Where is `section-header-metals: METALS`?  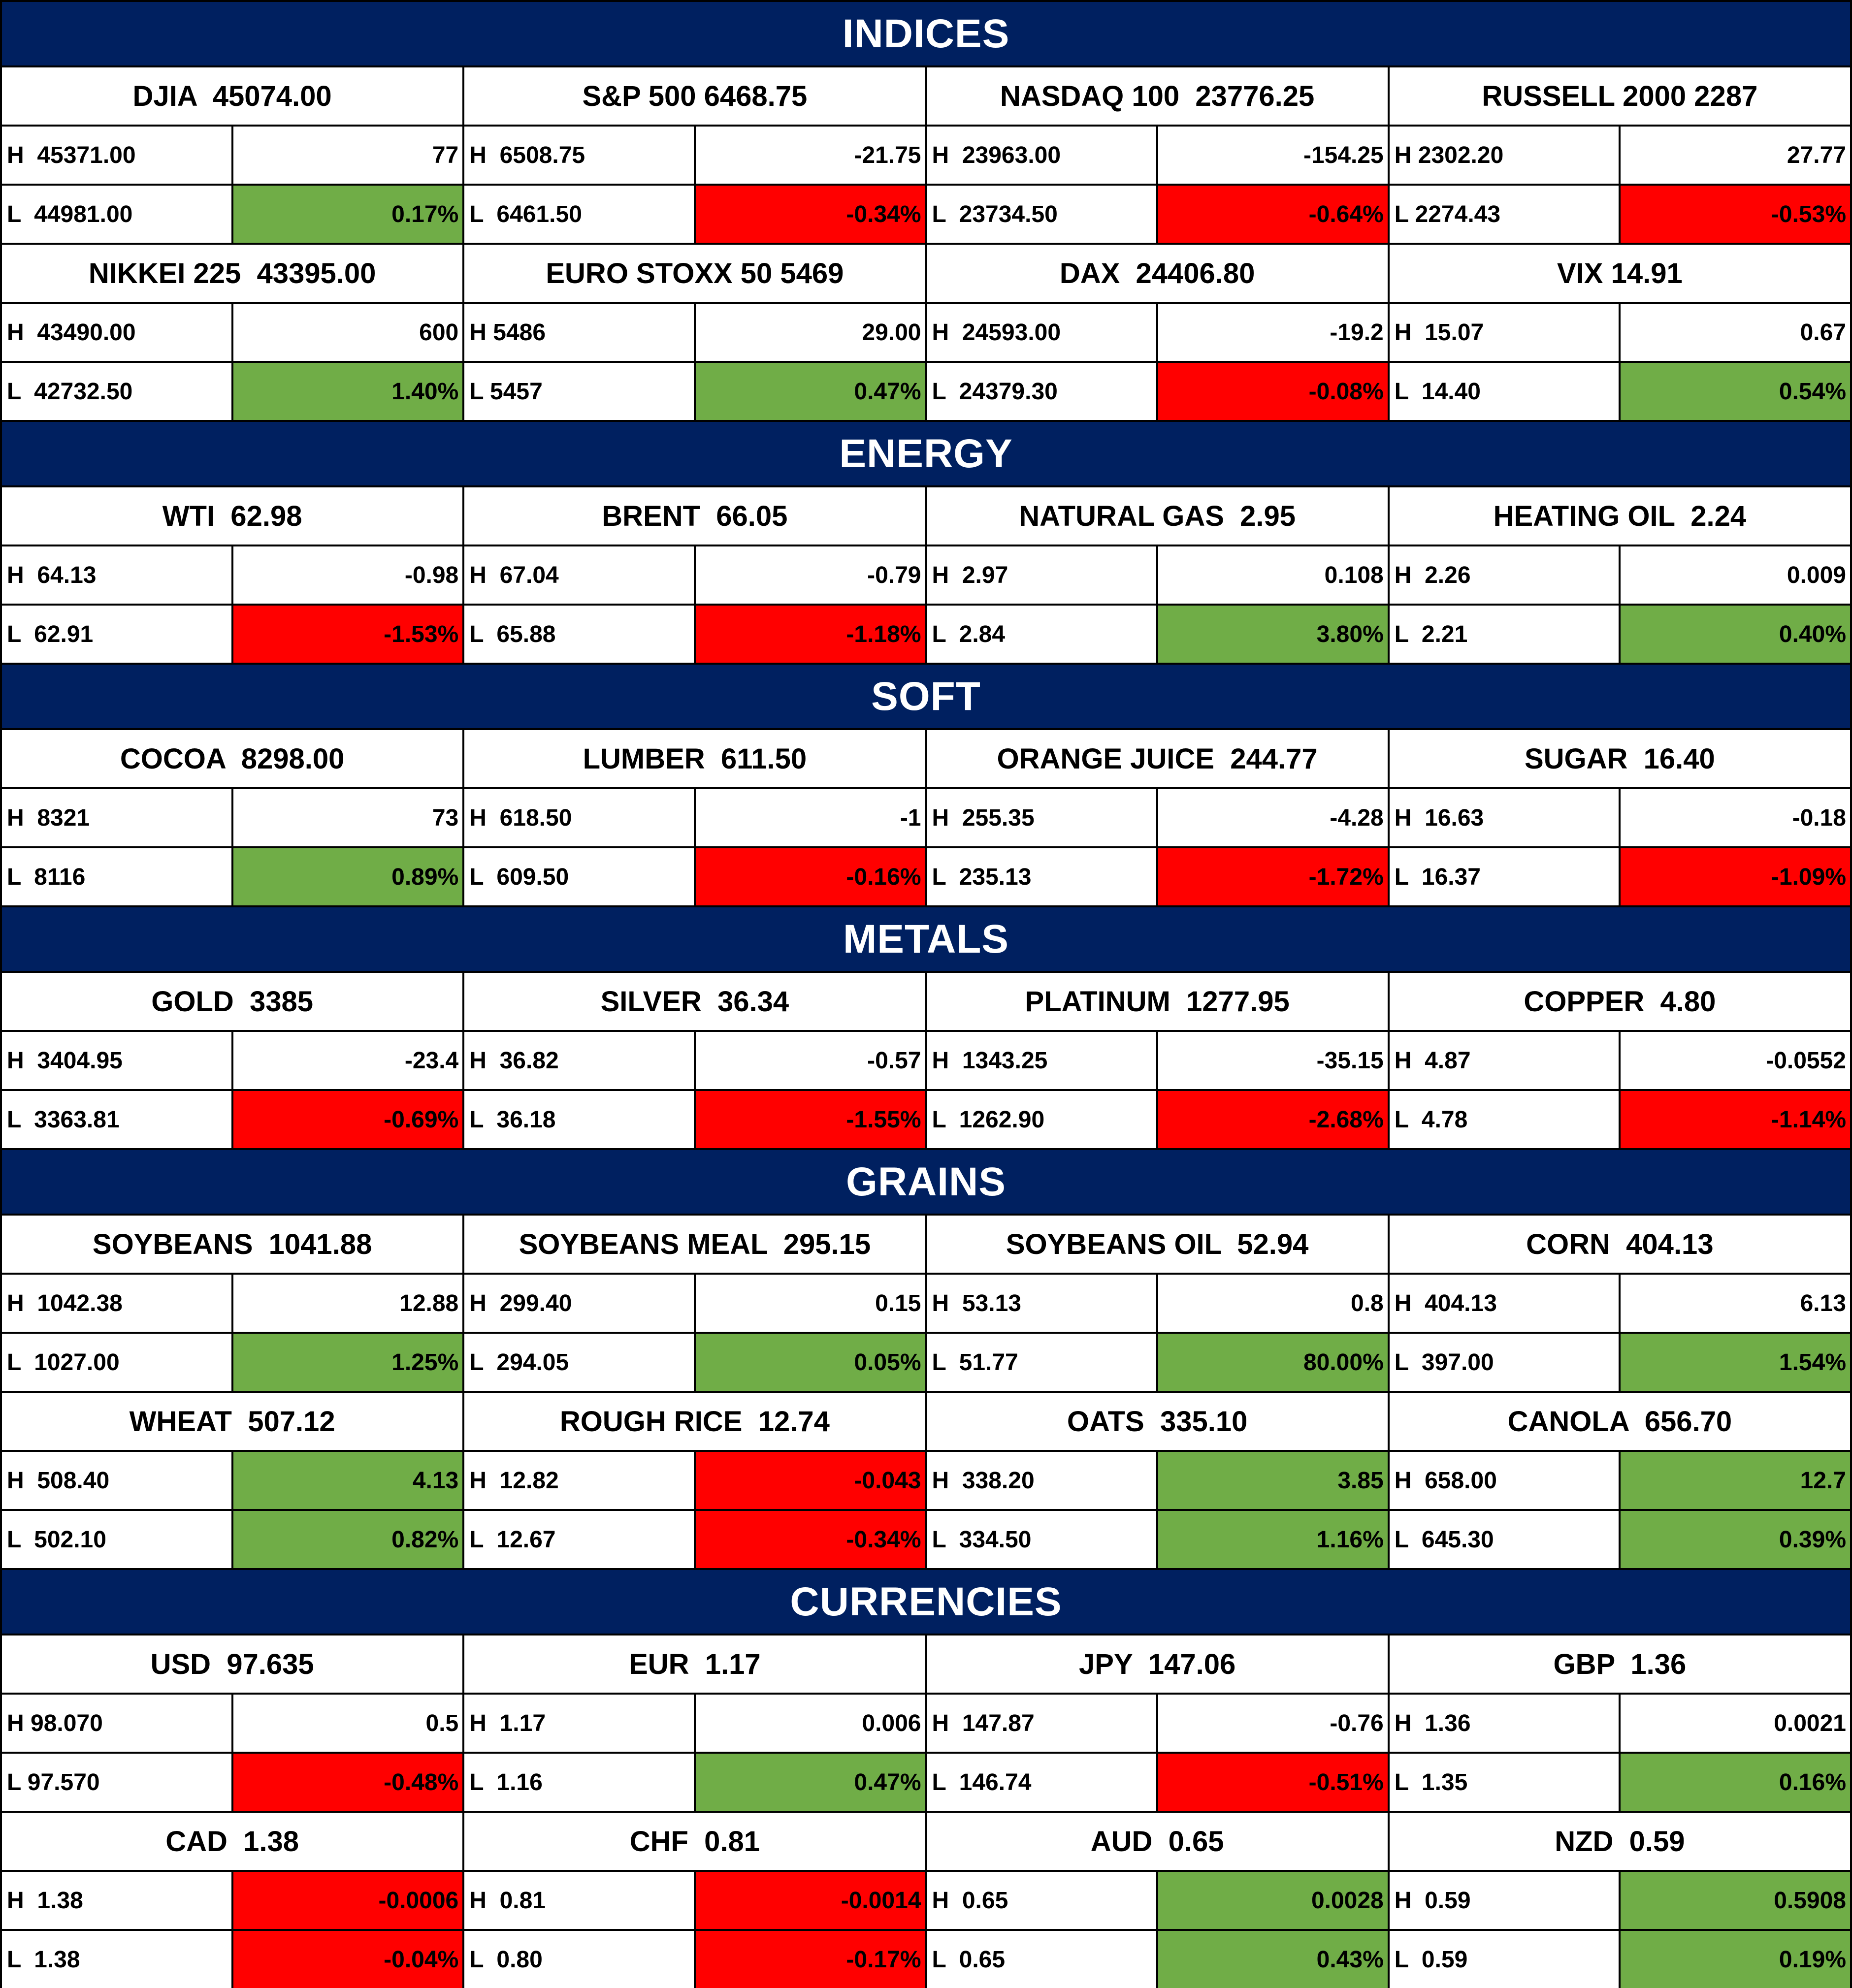 section-header-metals: METALS is located at coordinates (926, 939).